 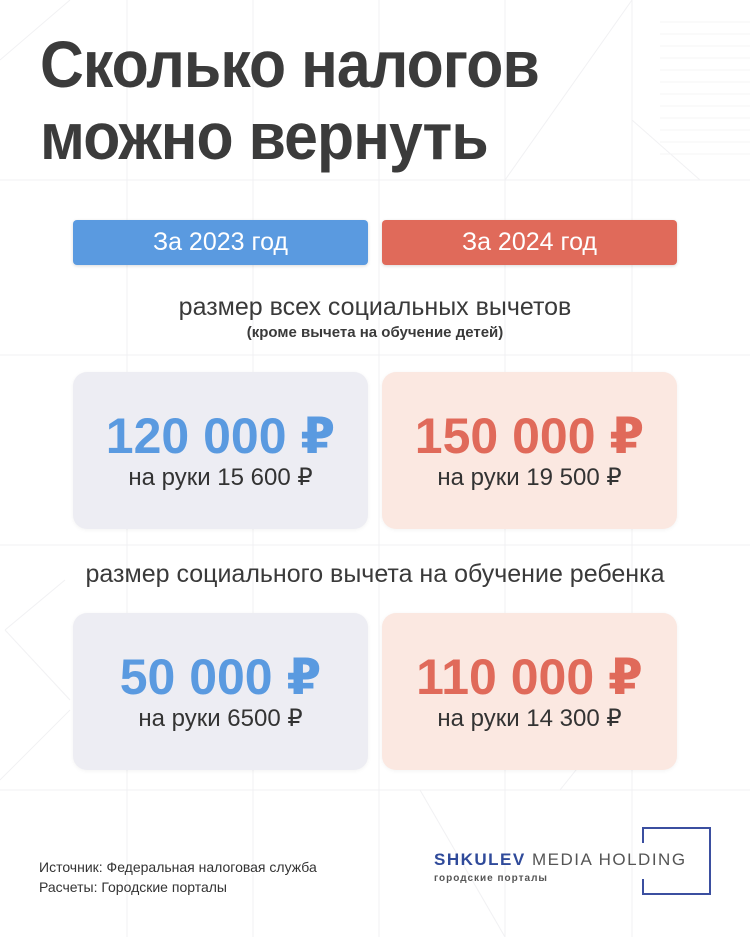 I want to click on deduction-amount: 50 000 ₽, so click(x=220, y=676).